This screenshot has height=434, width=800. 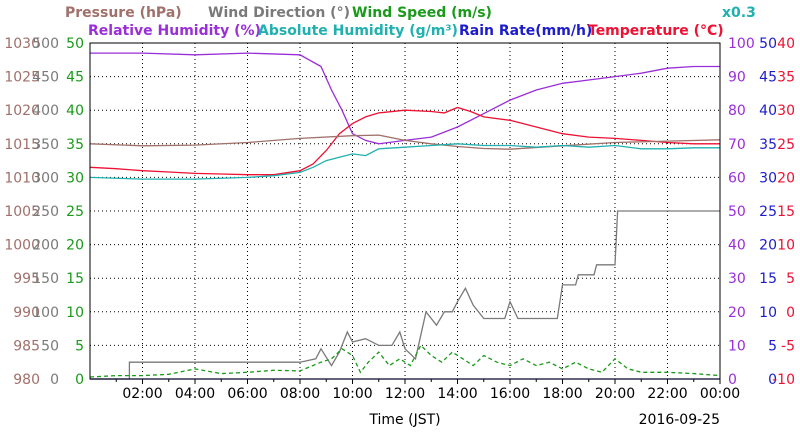 What do you see at coordinates (786, 111) in the screenshot?
I see `y-tick-label-temperature: 30` at bounding box center [786, 111].